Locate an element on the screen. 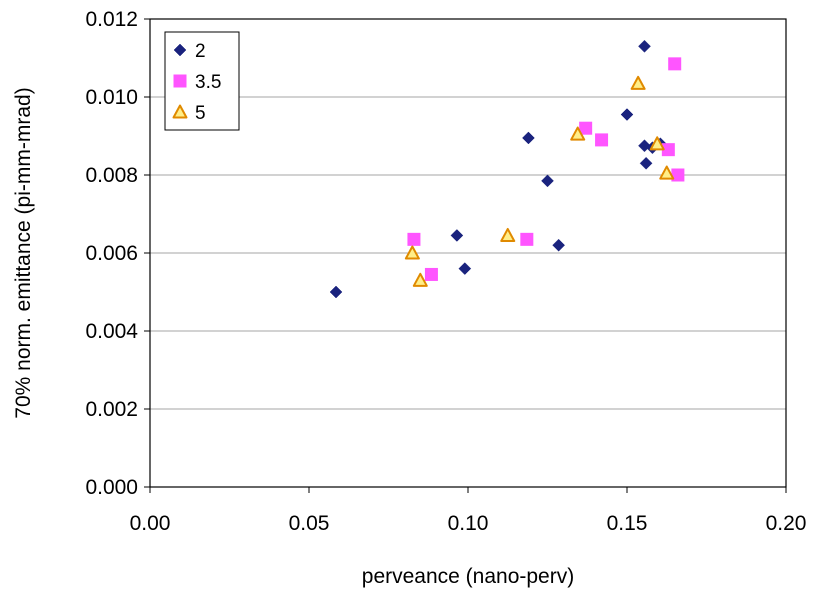 The image size is (815, 599). legend-item: 5 is located at coordinates (189, 113).